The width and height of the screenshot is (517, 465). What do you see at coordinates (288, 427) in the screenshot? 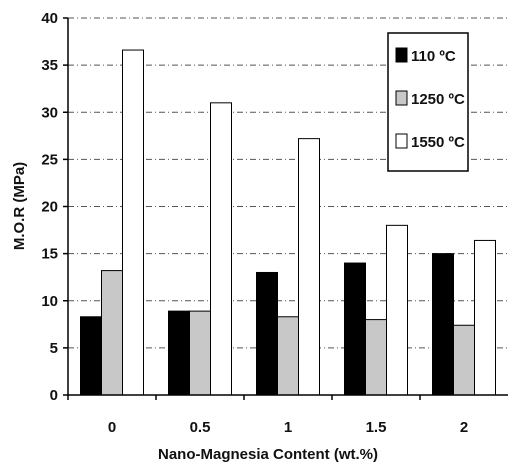
I see `x-tick-label: 1` at bounding box center [288, 427].